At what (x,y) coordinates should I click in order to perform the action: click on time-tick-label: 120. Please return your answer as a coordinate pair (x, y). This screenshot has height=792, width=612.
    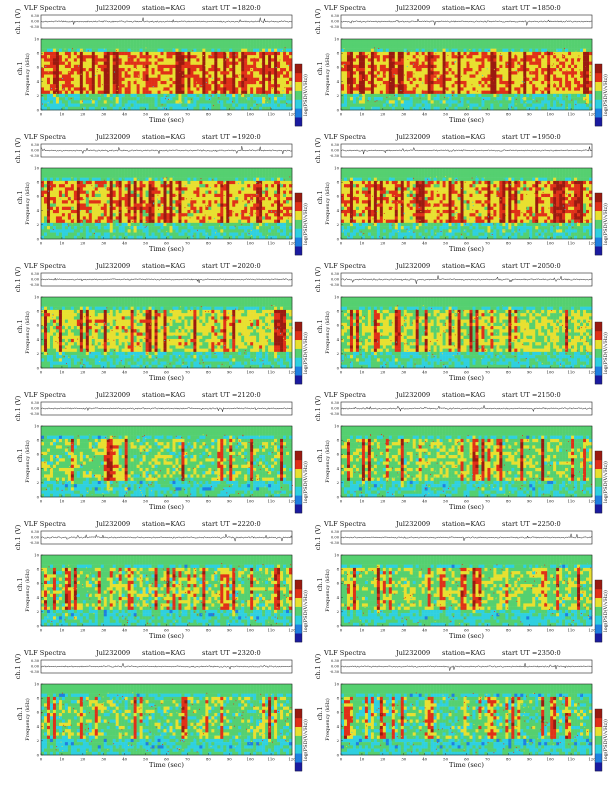
    Looking at the image, I should click on (292, 630).